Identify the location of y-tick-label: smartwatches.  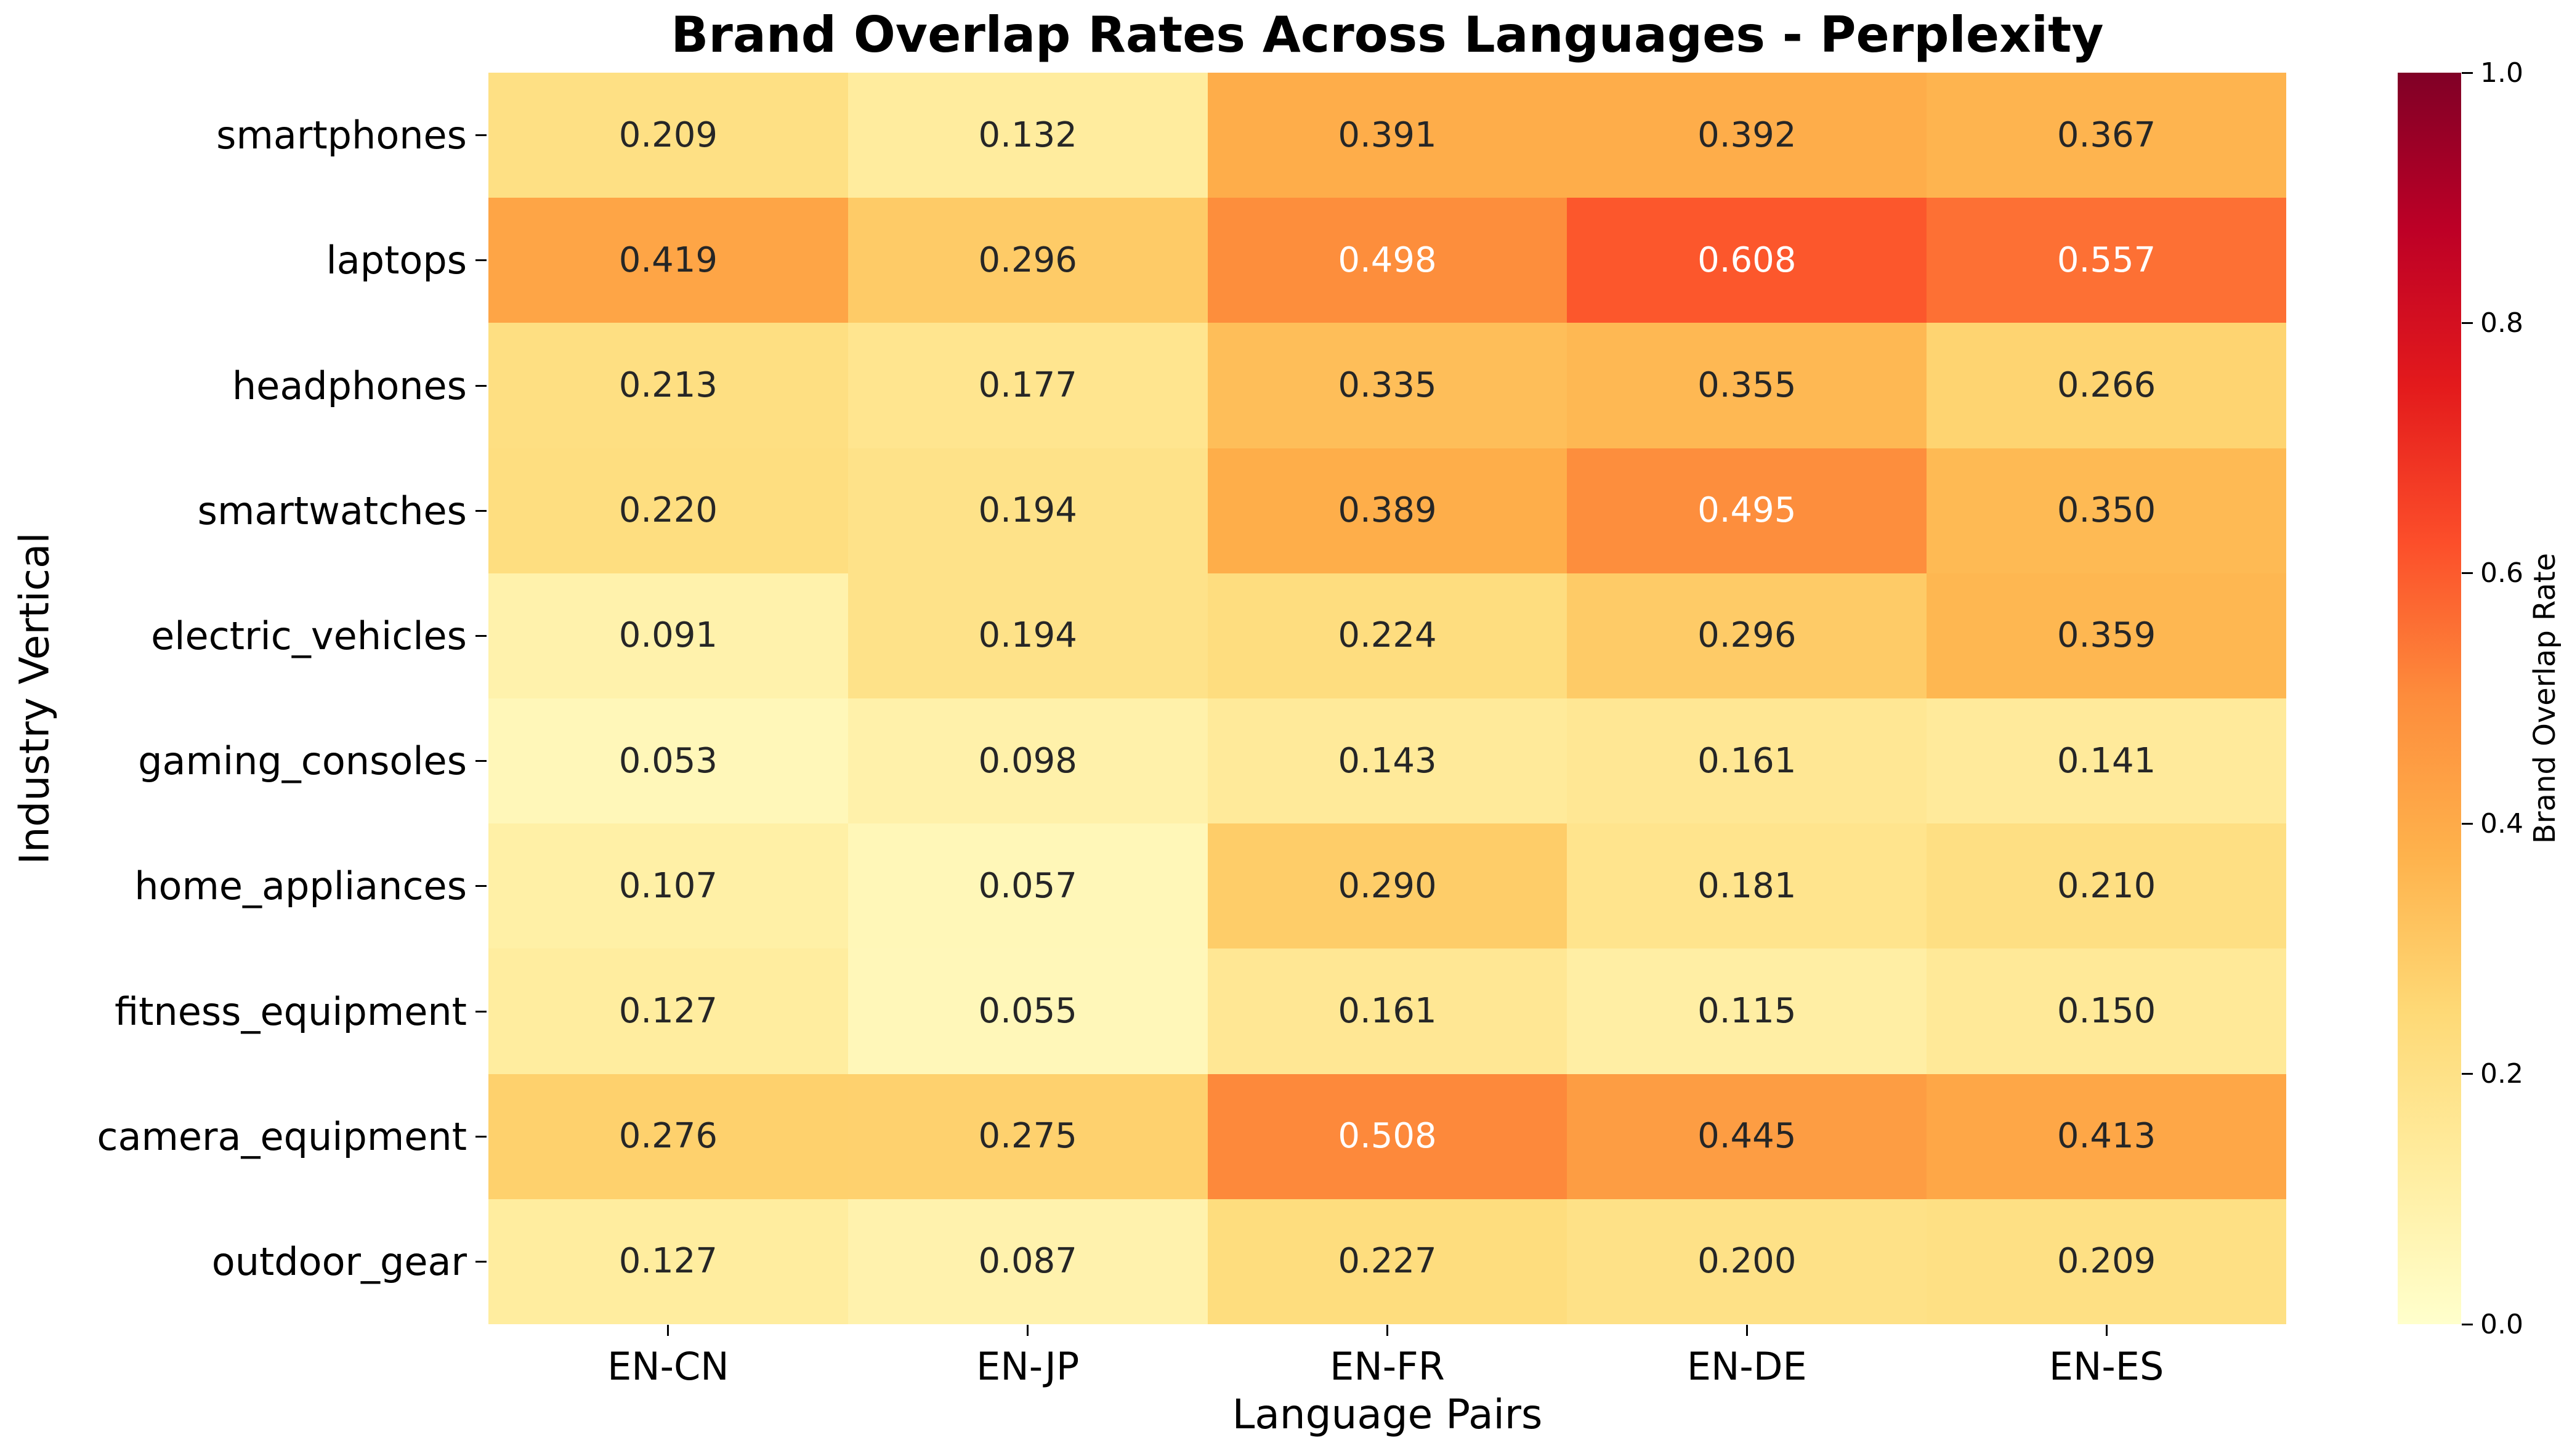
(332, 510).